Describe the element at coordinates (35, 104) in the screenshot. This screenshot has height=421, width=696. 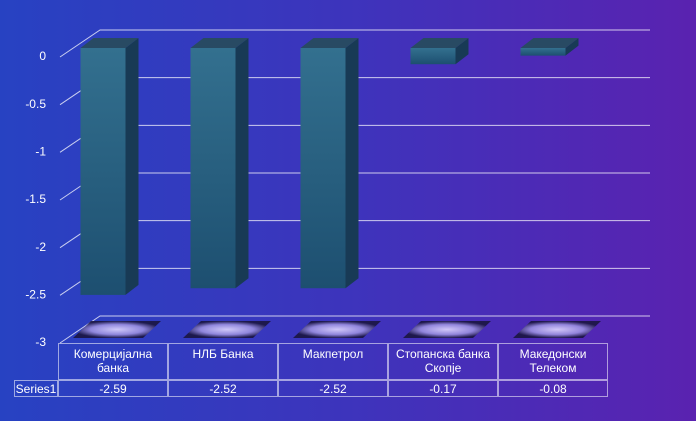
I see `y-tick-label: -0.5` at that location.